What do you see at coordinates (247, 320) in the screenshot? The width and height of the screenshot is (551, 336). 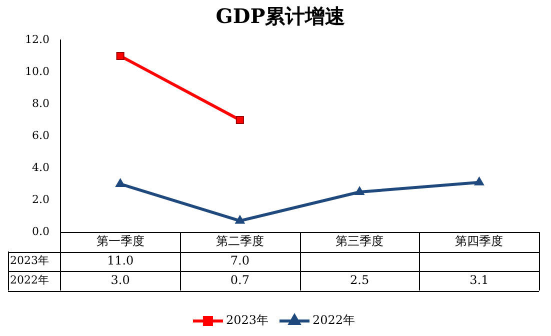 I see `legend-label: 2023年` at bounding box center [247, 320].